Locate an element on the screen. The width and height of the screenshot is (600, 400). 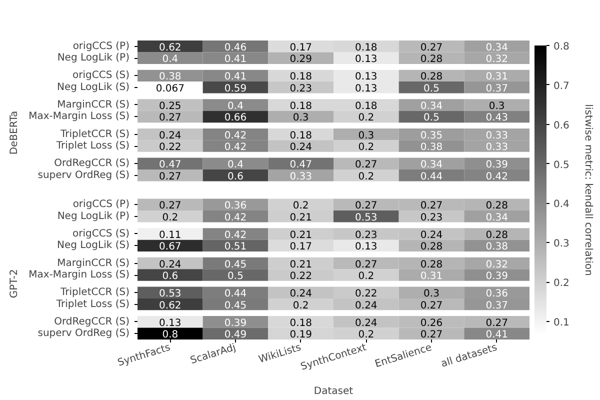
x-axis-title: Dataset is located at coordinates (334, 392).